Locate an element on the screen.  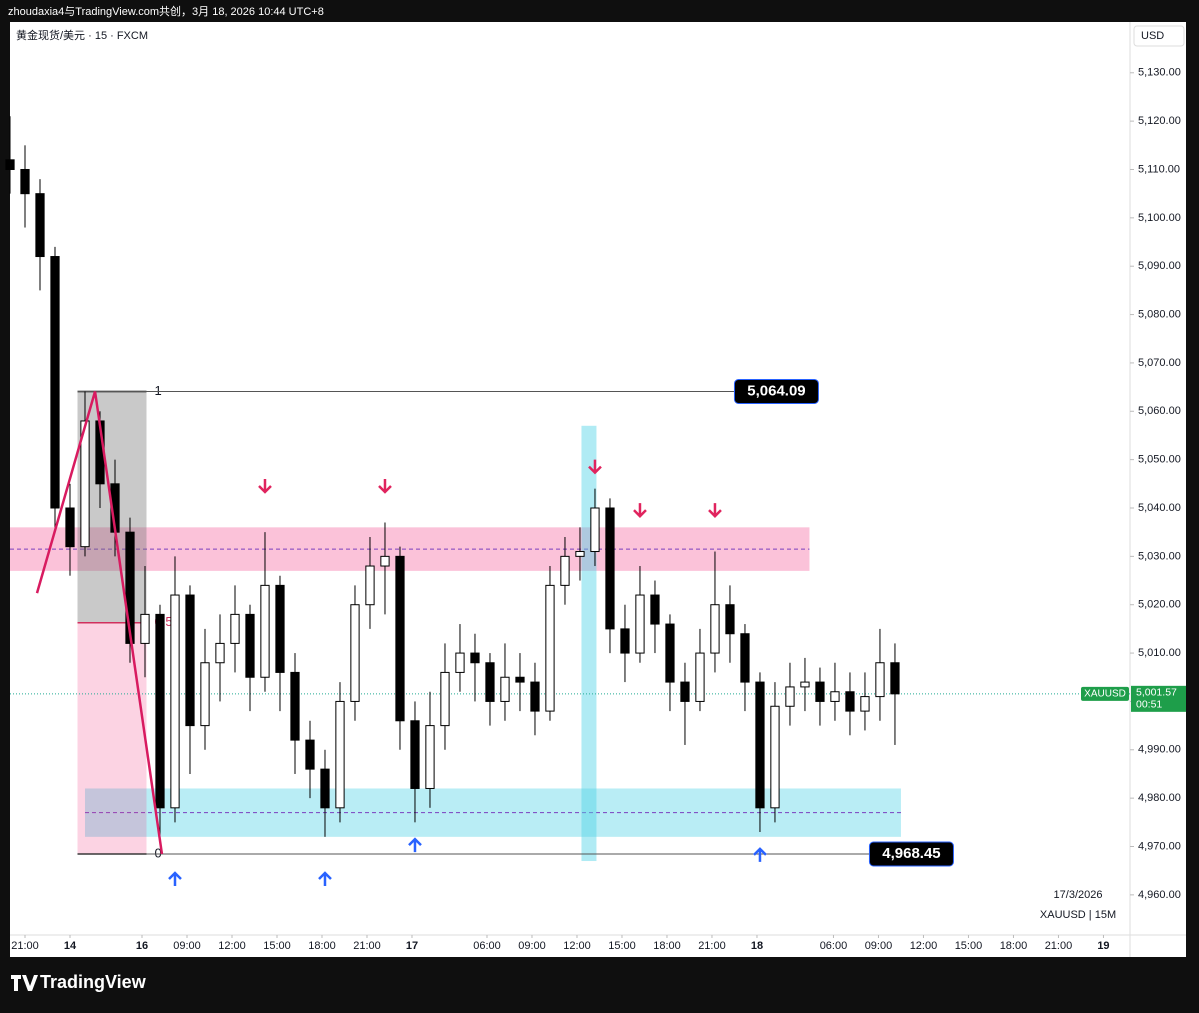
logo-icon is located at coordinates (24, 983).